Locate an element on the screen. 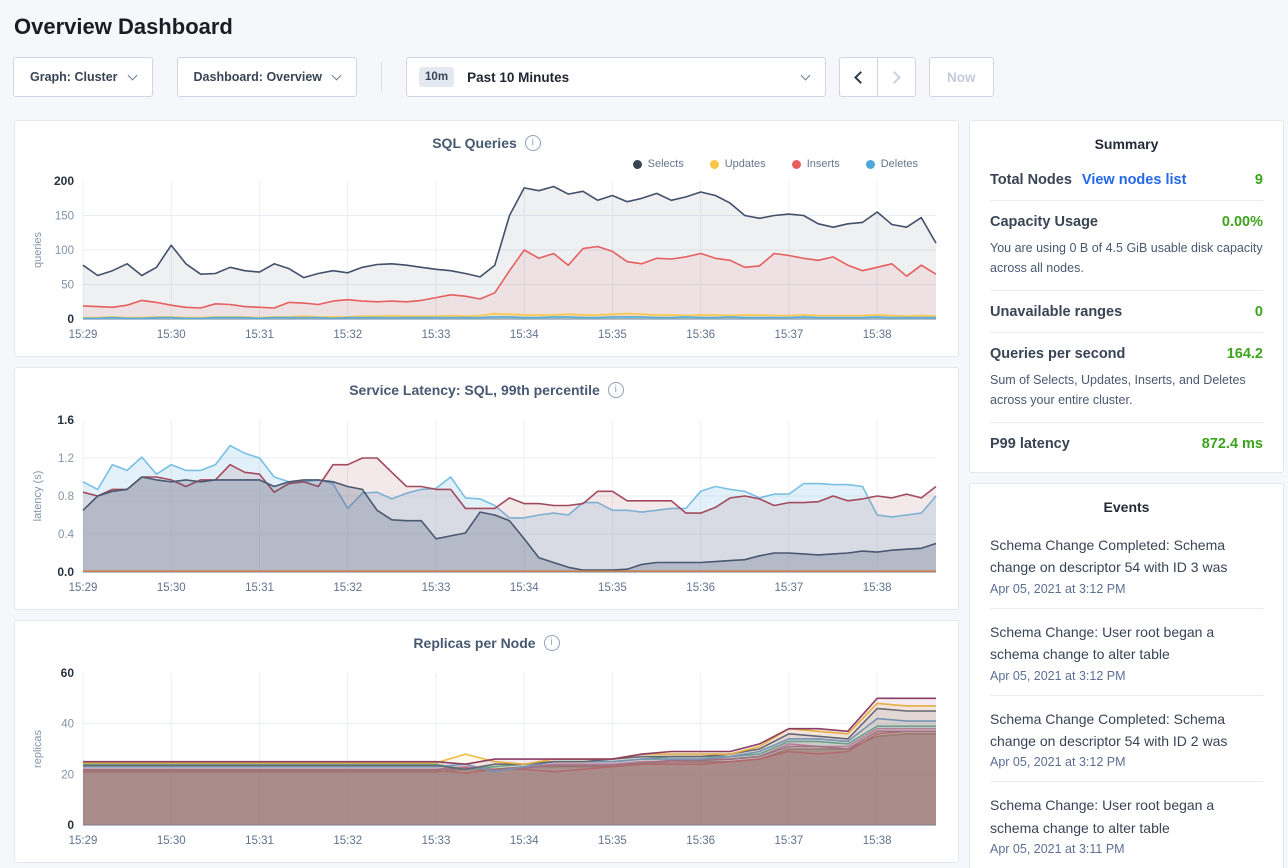  summary-row-head: Total Nodes View nodes list 9 is located at coordinates (1126, 180).